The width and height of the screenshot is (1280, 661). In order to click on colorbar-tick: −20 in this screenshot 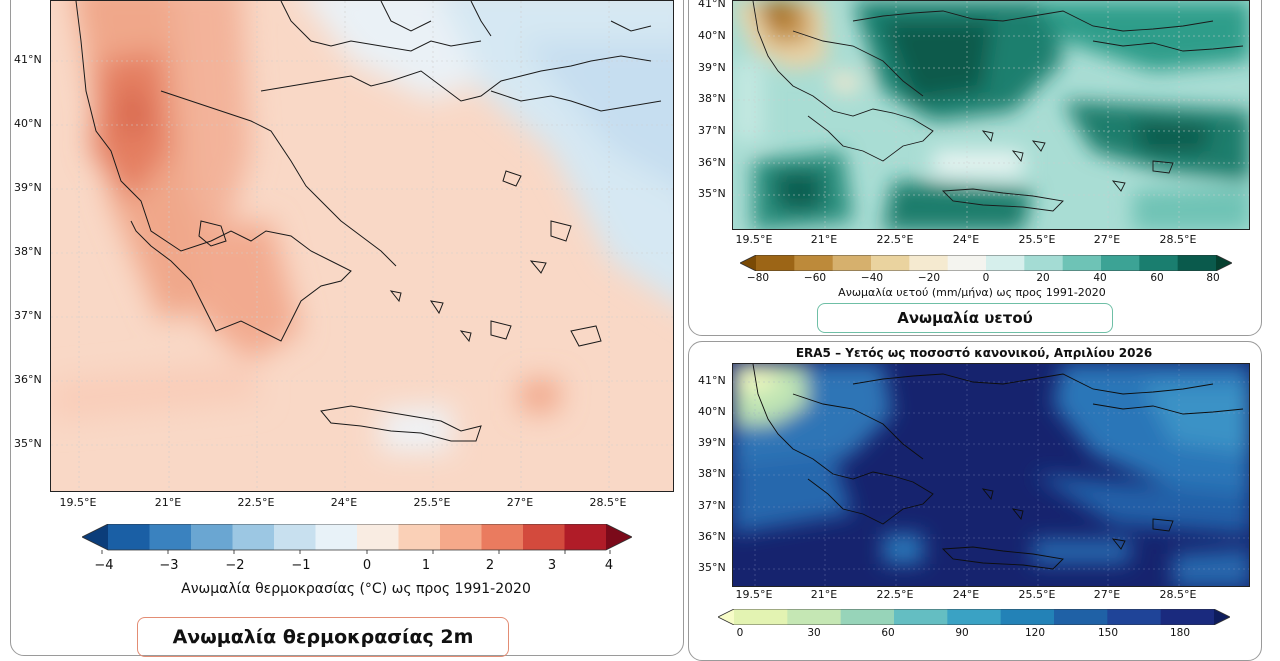, I will do `click(929, 278)`.